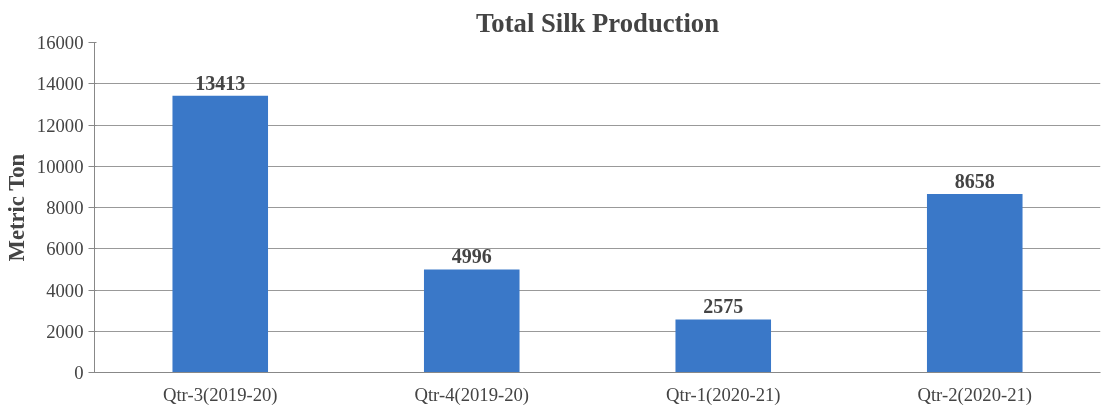 The height and width of the screenshot is (411, 1119). Describe the element at coordinates (60, 84) in the screenshot. I see `y-tick-label: 14000` at that location.